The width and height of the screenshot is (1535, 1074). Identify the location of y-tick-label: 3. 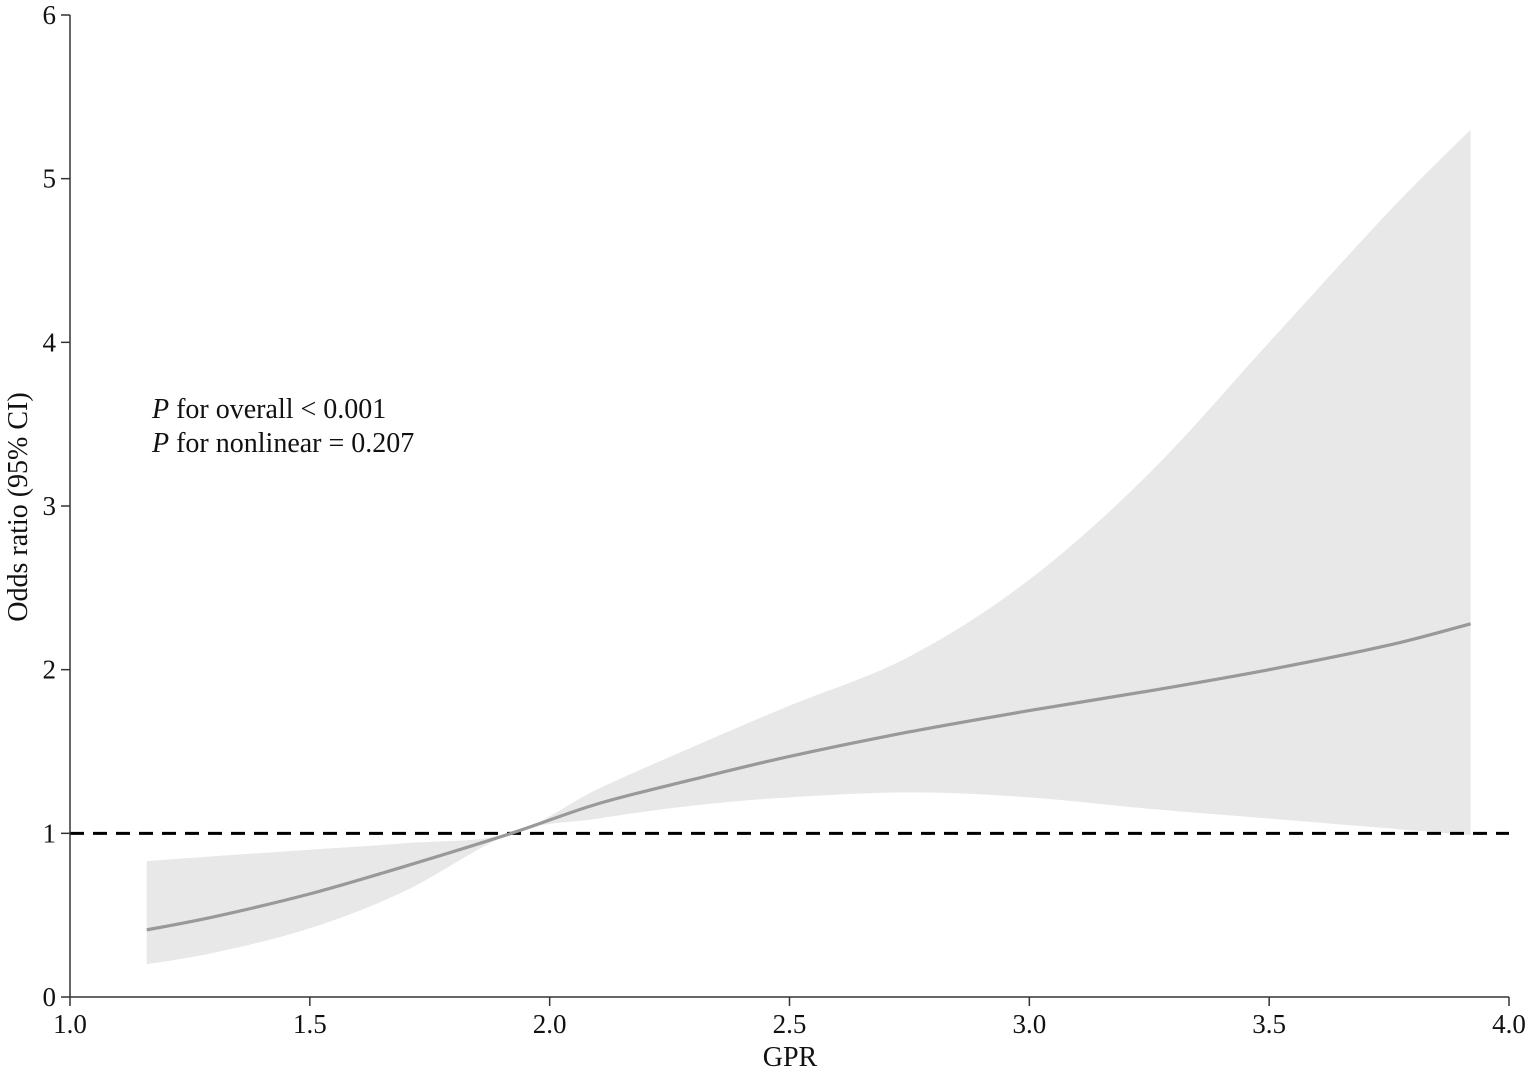
(50, 506).